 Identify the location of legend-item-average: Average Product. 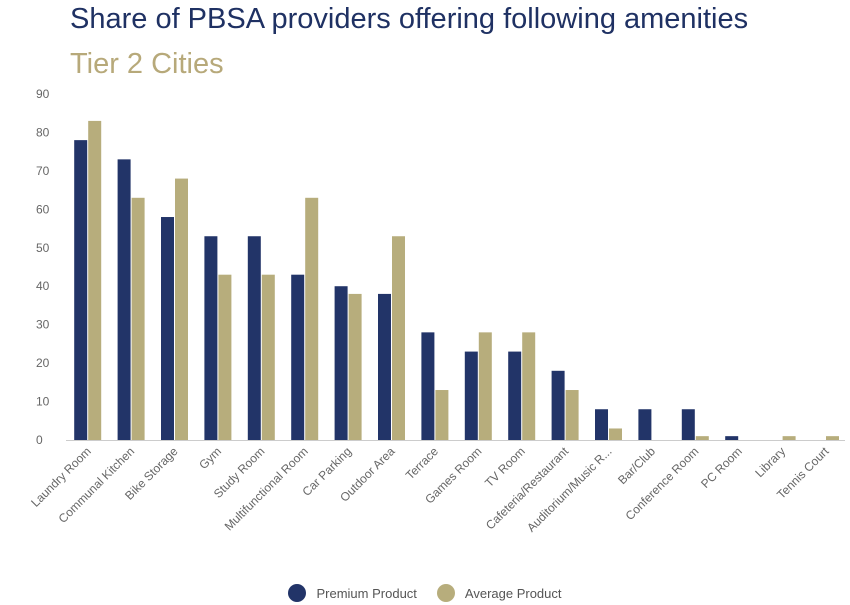
(499, 593).